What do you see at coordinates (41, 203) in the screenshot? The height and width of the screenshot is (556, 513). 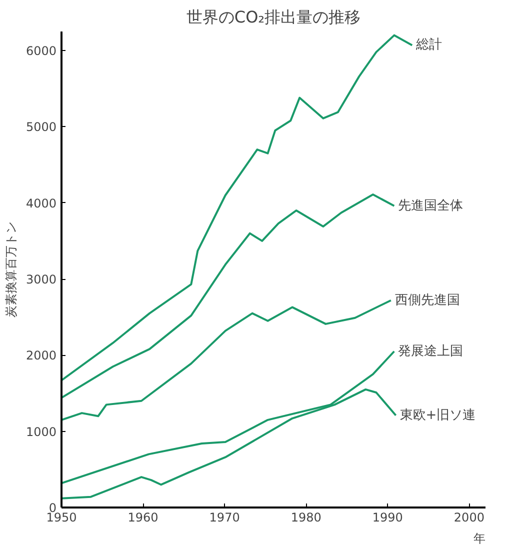 I see `y-tick-label: 4000` at bounding box center [41, 203].